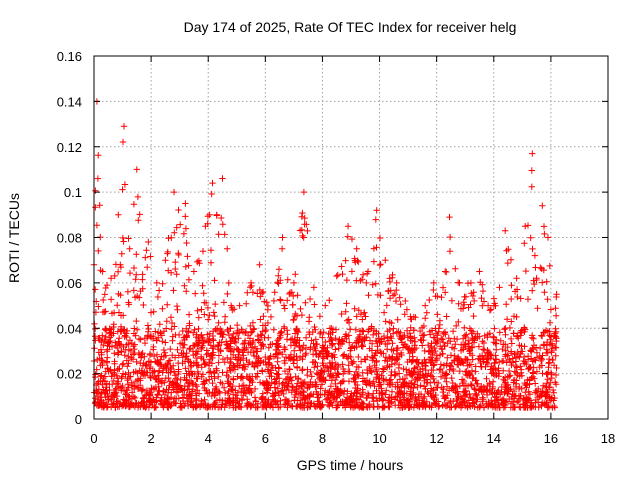  What do you see at coordinates (69, 374) in the screenshot?
I see `y-tick-label: 0.02` at bounding box center [69, 374].